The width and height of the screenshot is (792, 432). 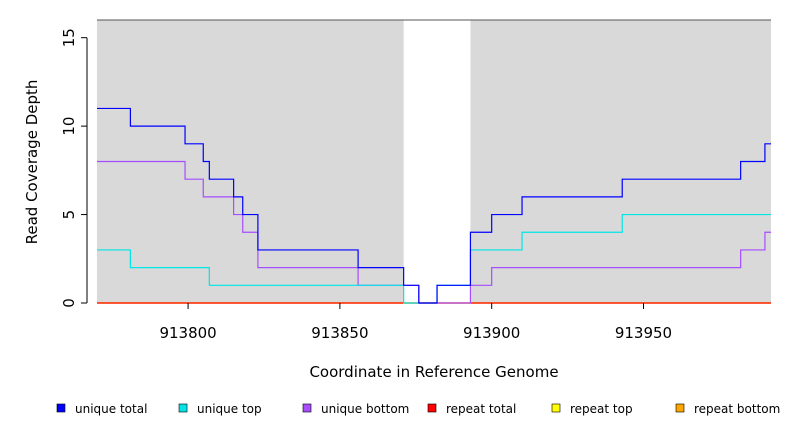 What do you see at coordinates (601, 409) in the screenshot?
I see `legend-label: repeat top` at bounding box center [601, 409].